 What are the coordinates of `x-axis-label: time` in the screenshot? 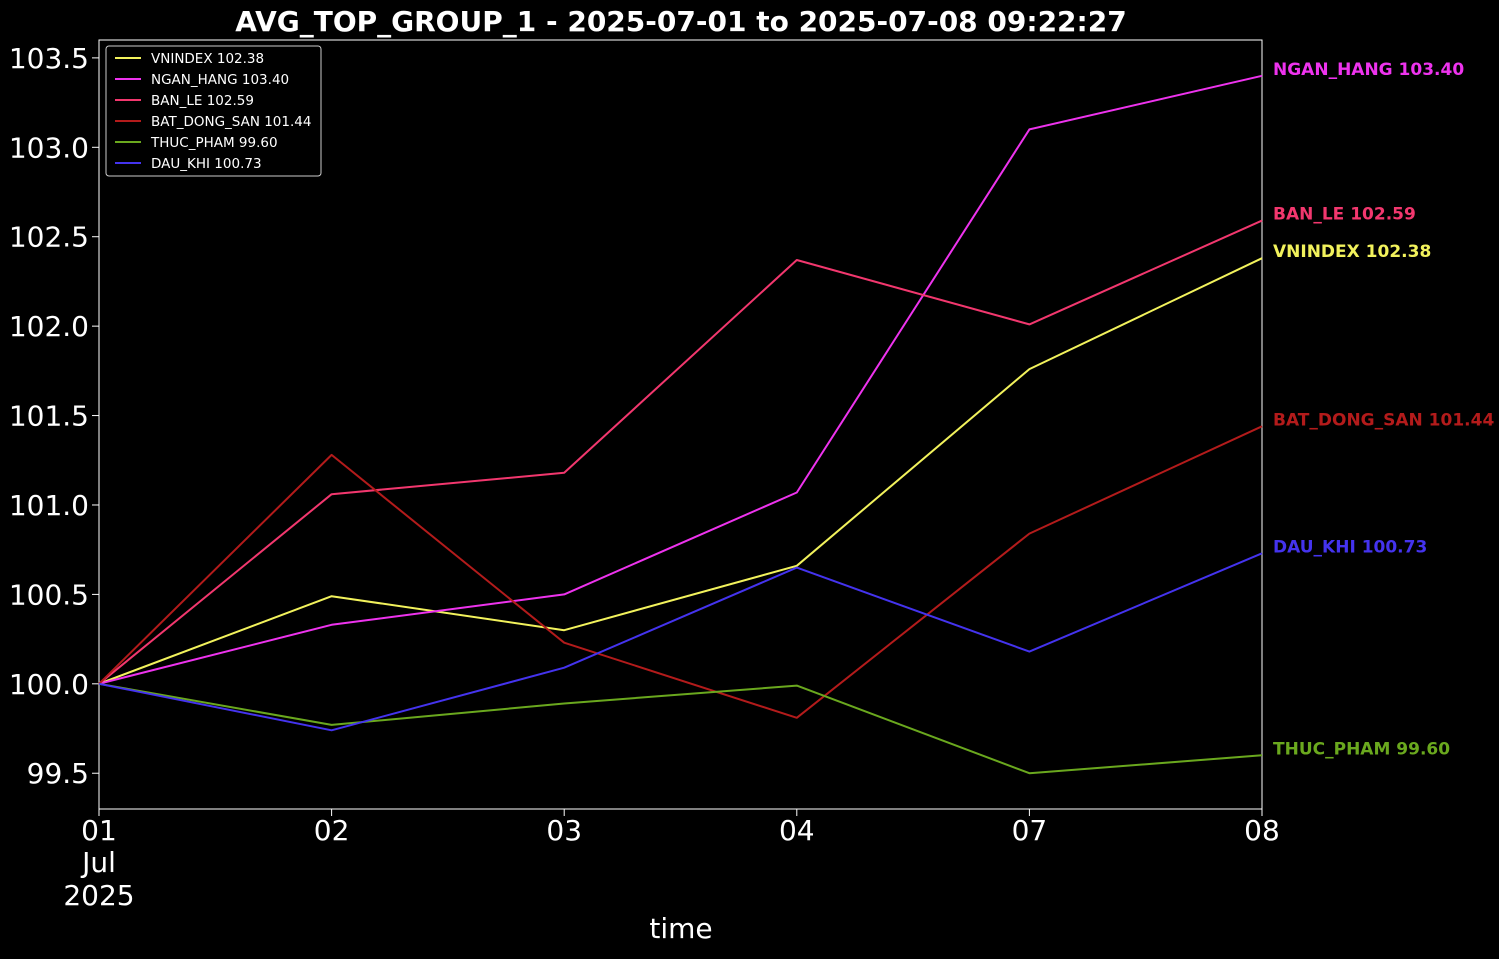 It's located at (680, 928).